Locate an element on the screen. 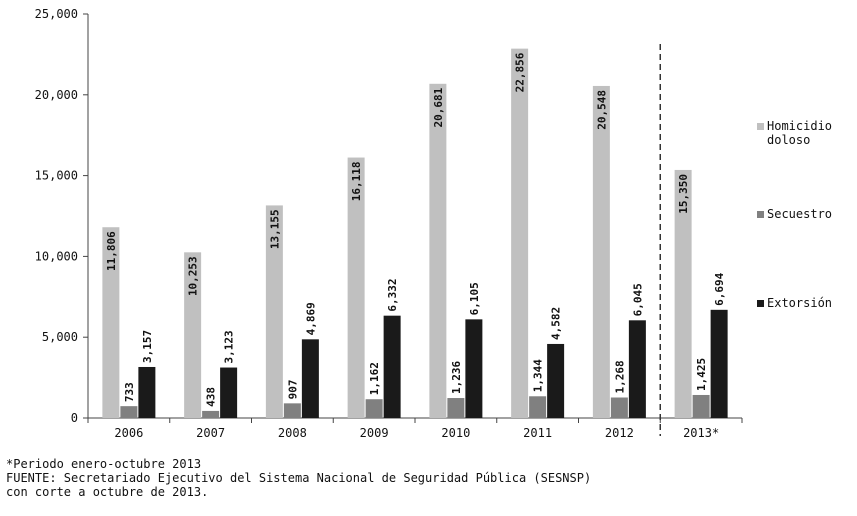 The height and width of the screenshot is (516, 857). data-label-homicidio: 20,548 is located at coordinates (601, 110).